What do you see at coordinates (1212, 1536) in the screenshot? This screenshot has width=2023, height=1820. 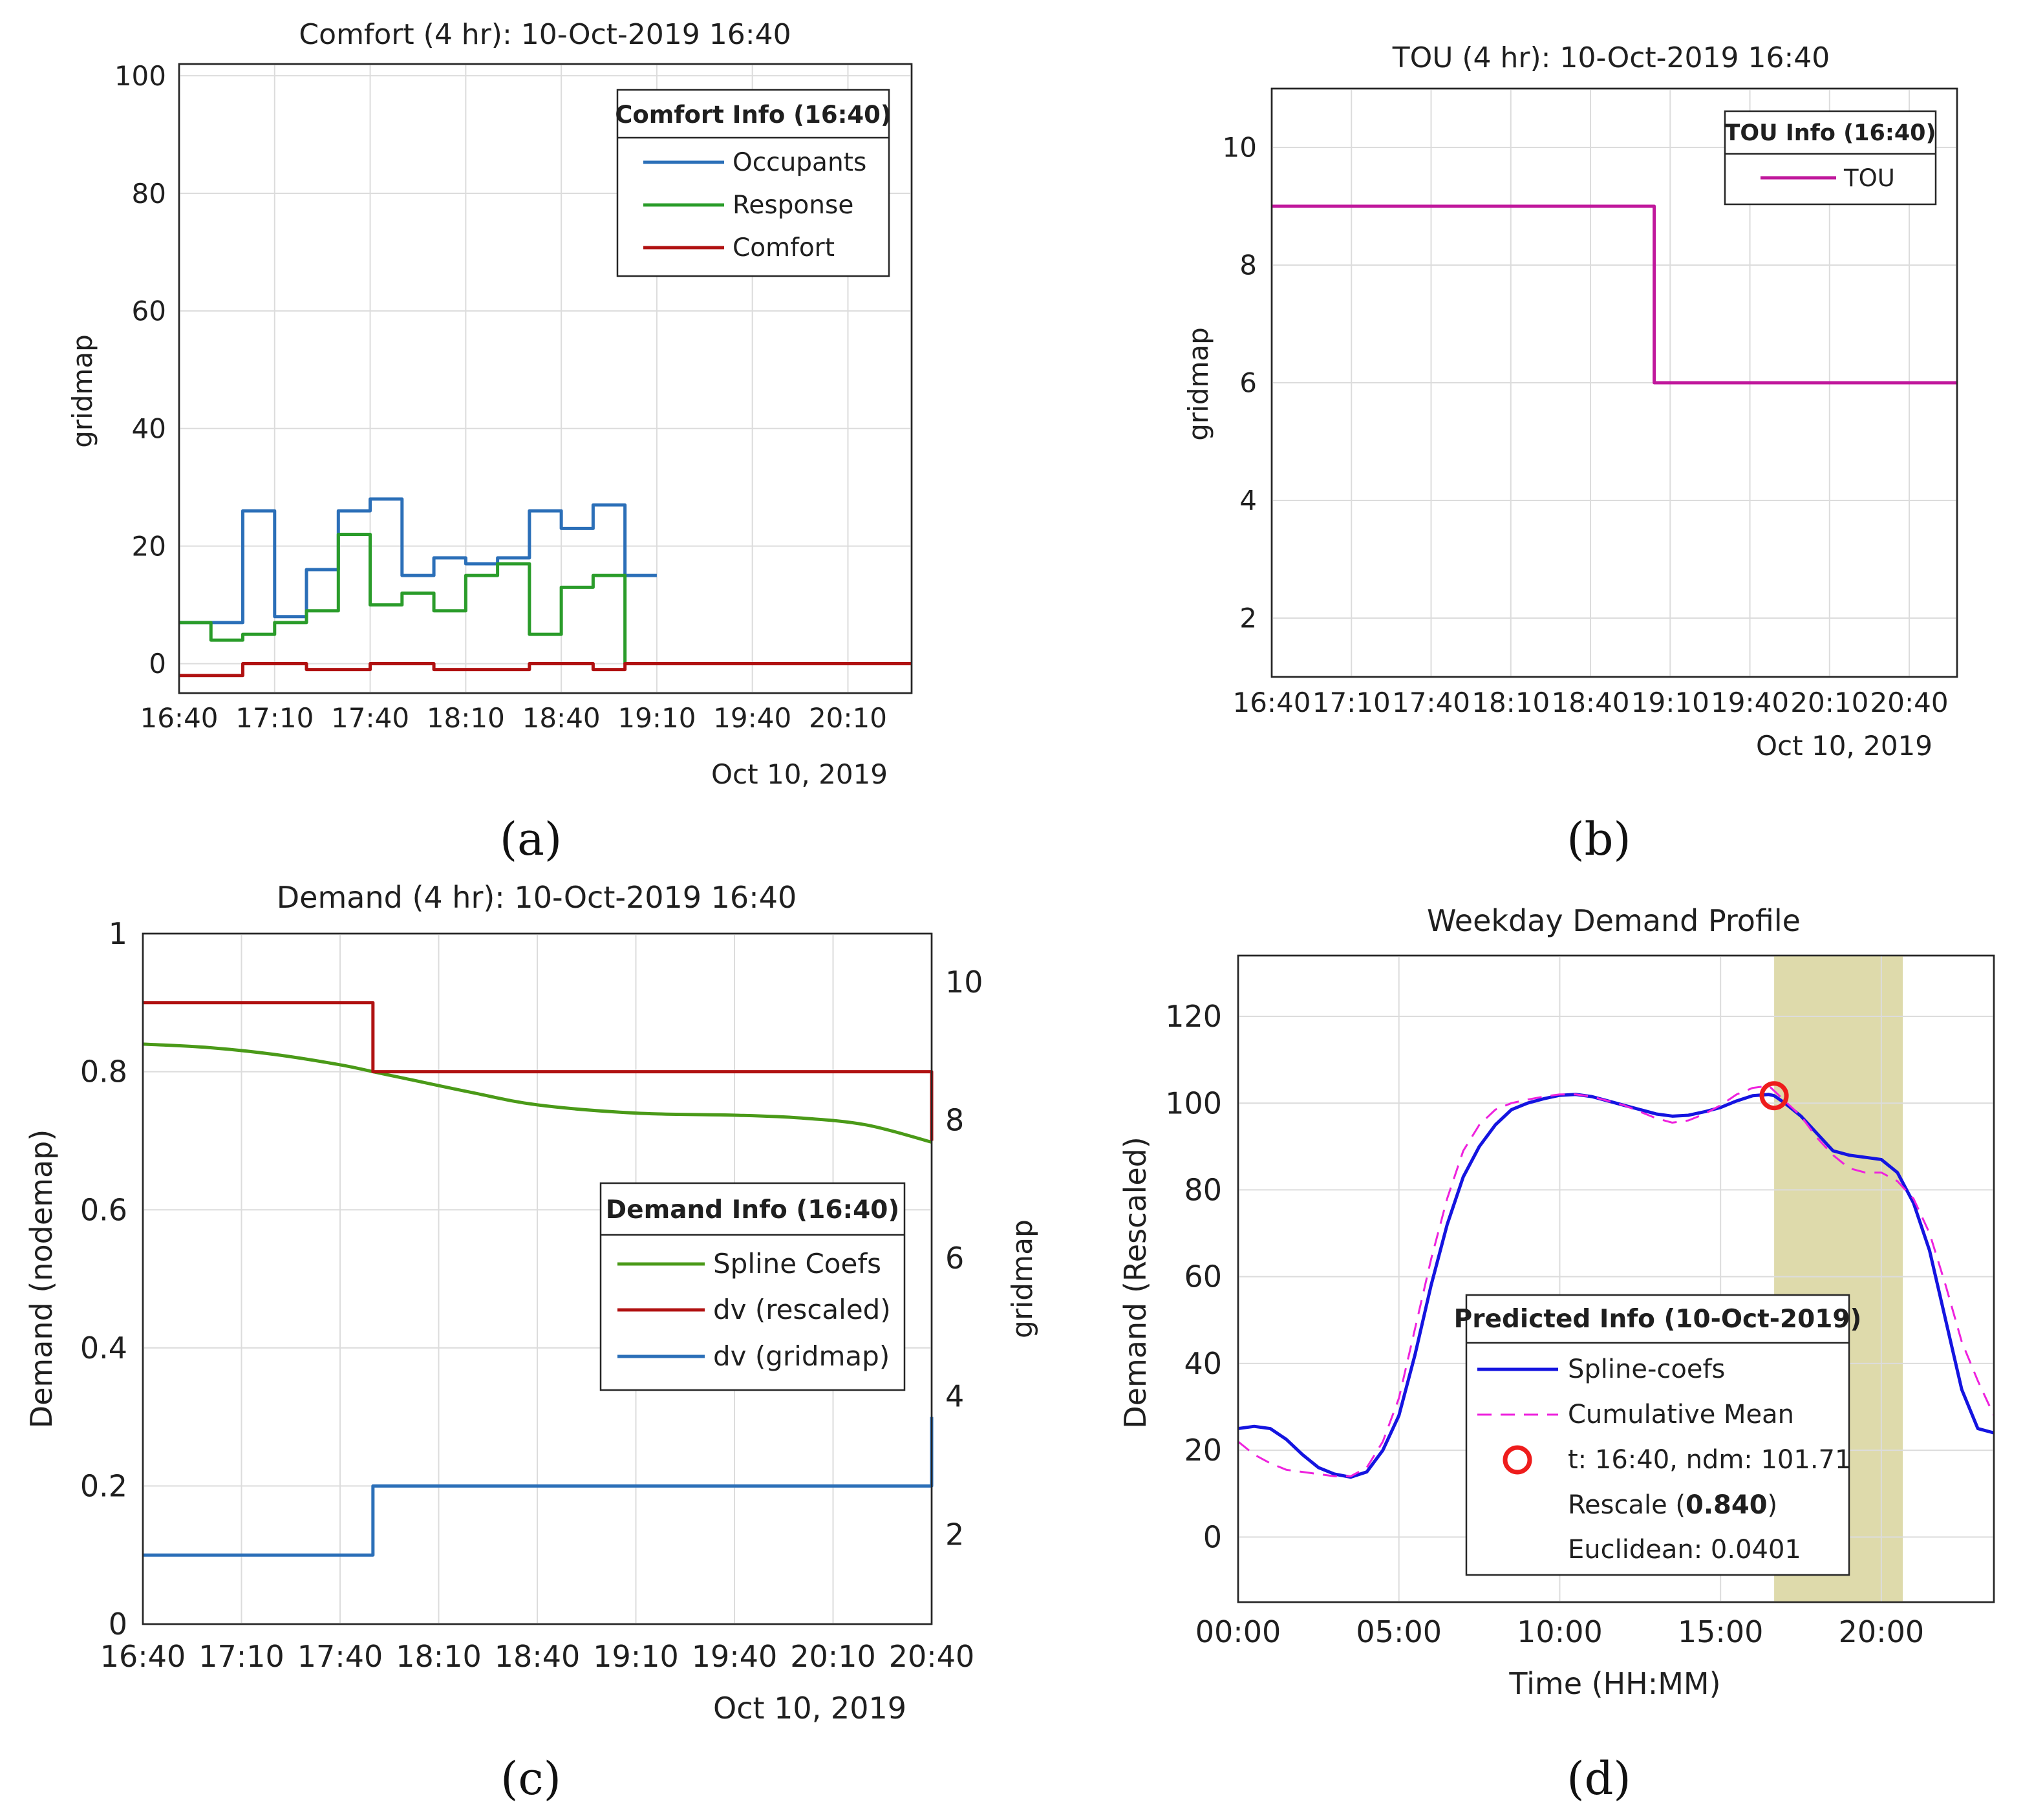 I see `panel-d-y-tick-label: 0` at bounding box center [1212, 1536].